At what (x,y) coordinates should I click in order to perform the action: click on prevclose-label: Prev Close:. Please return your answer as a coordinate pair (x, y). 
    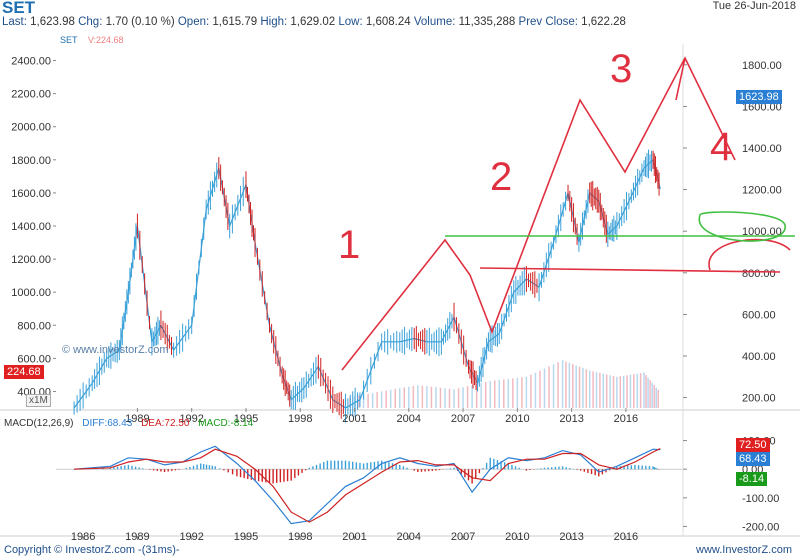
    Looking at the image, I should click on (548, 22).